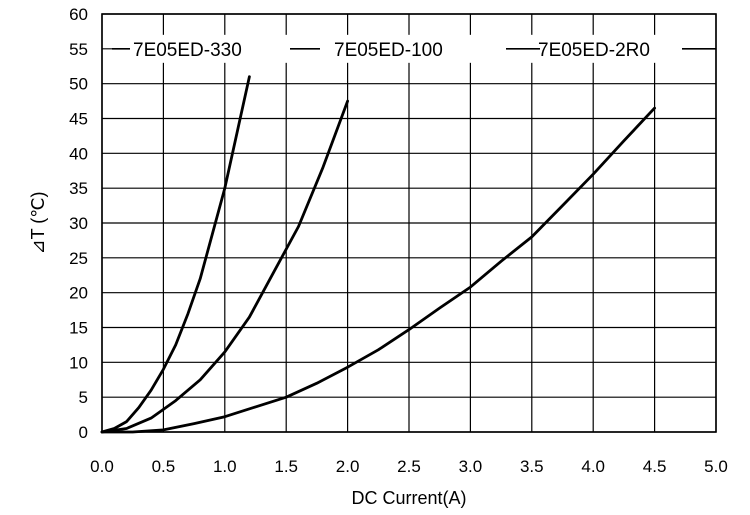  What do you see at coordinates (78, 362) in the screenshot?
I see `y-tick-label: 10` at bounding box center [78, 362].